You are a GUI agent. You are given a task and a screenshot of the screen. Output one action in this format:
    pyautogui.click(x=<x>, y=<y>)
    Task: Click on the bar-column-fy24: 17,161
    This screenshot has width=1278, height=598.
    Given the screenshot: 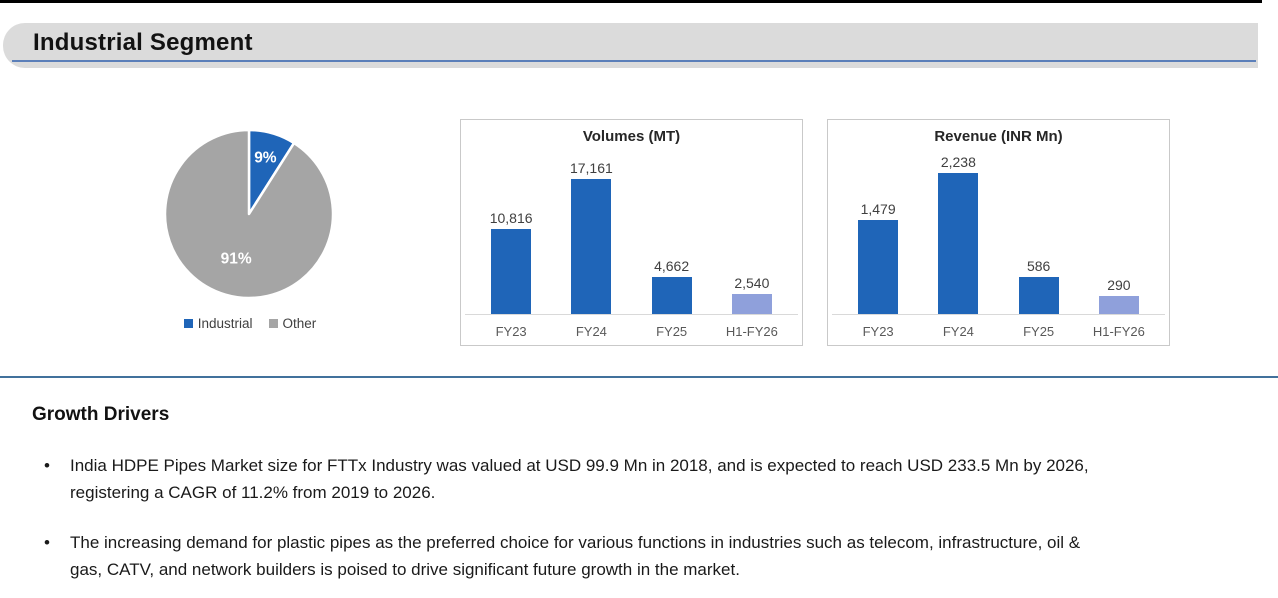 What is the action you would take?
    pyautogui.click(x=591, y=234)
    